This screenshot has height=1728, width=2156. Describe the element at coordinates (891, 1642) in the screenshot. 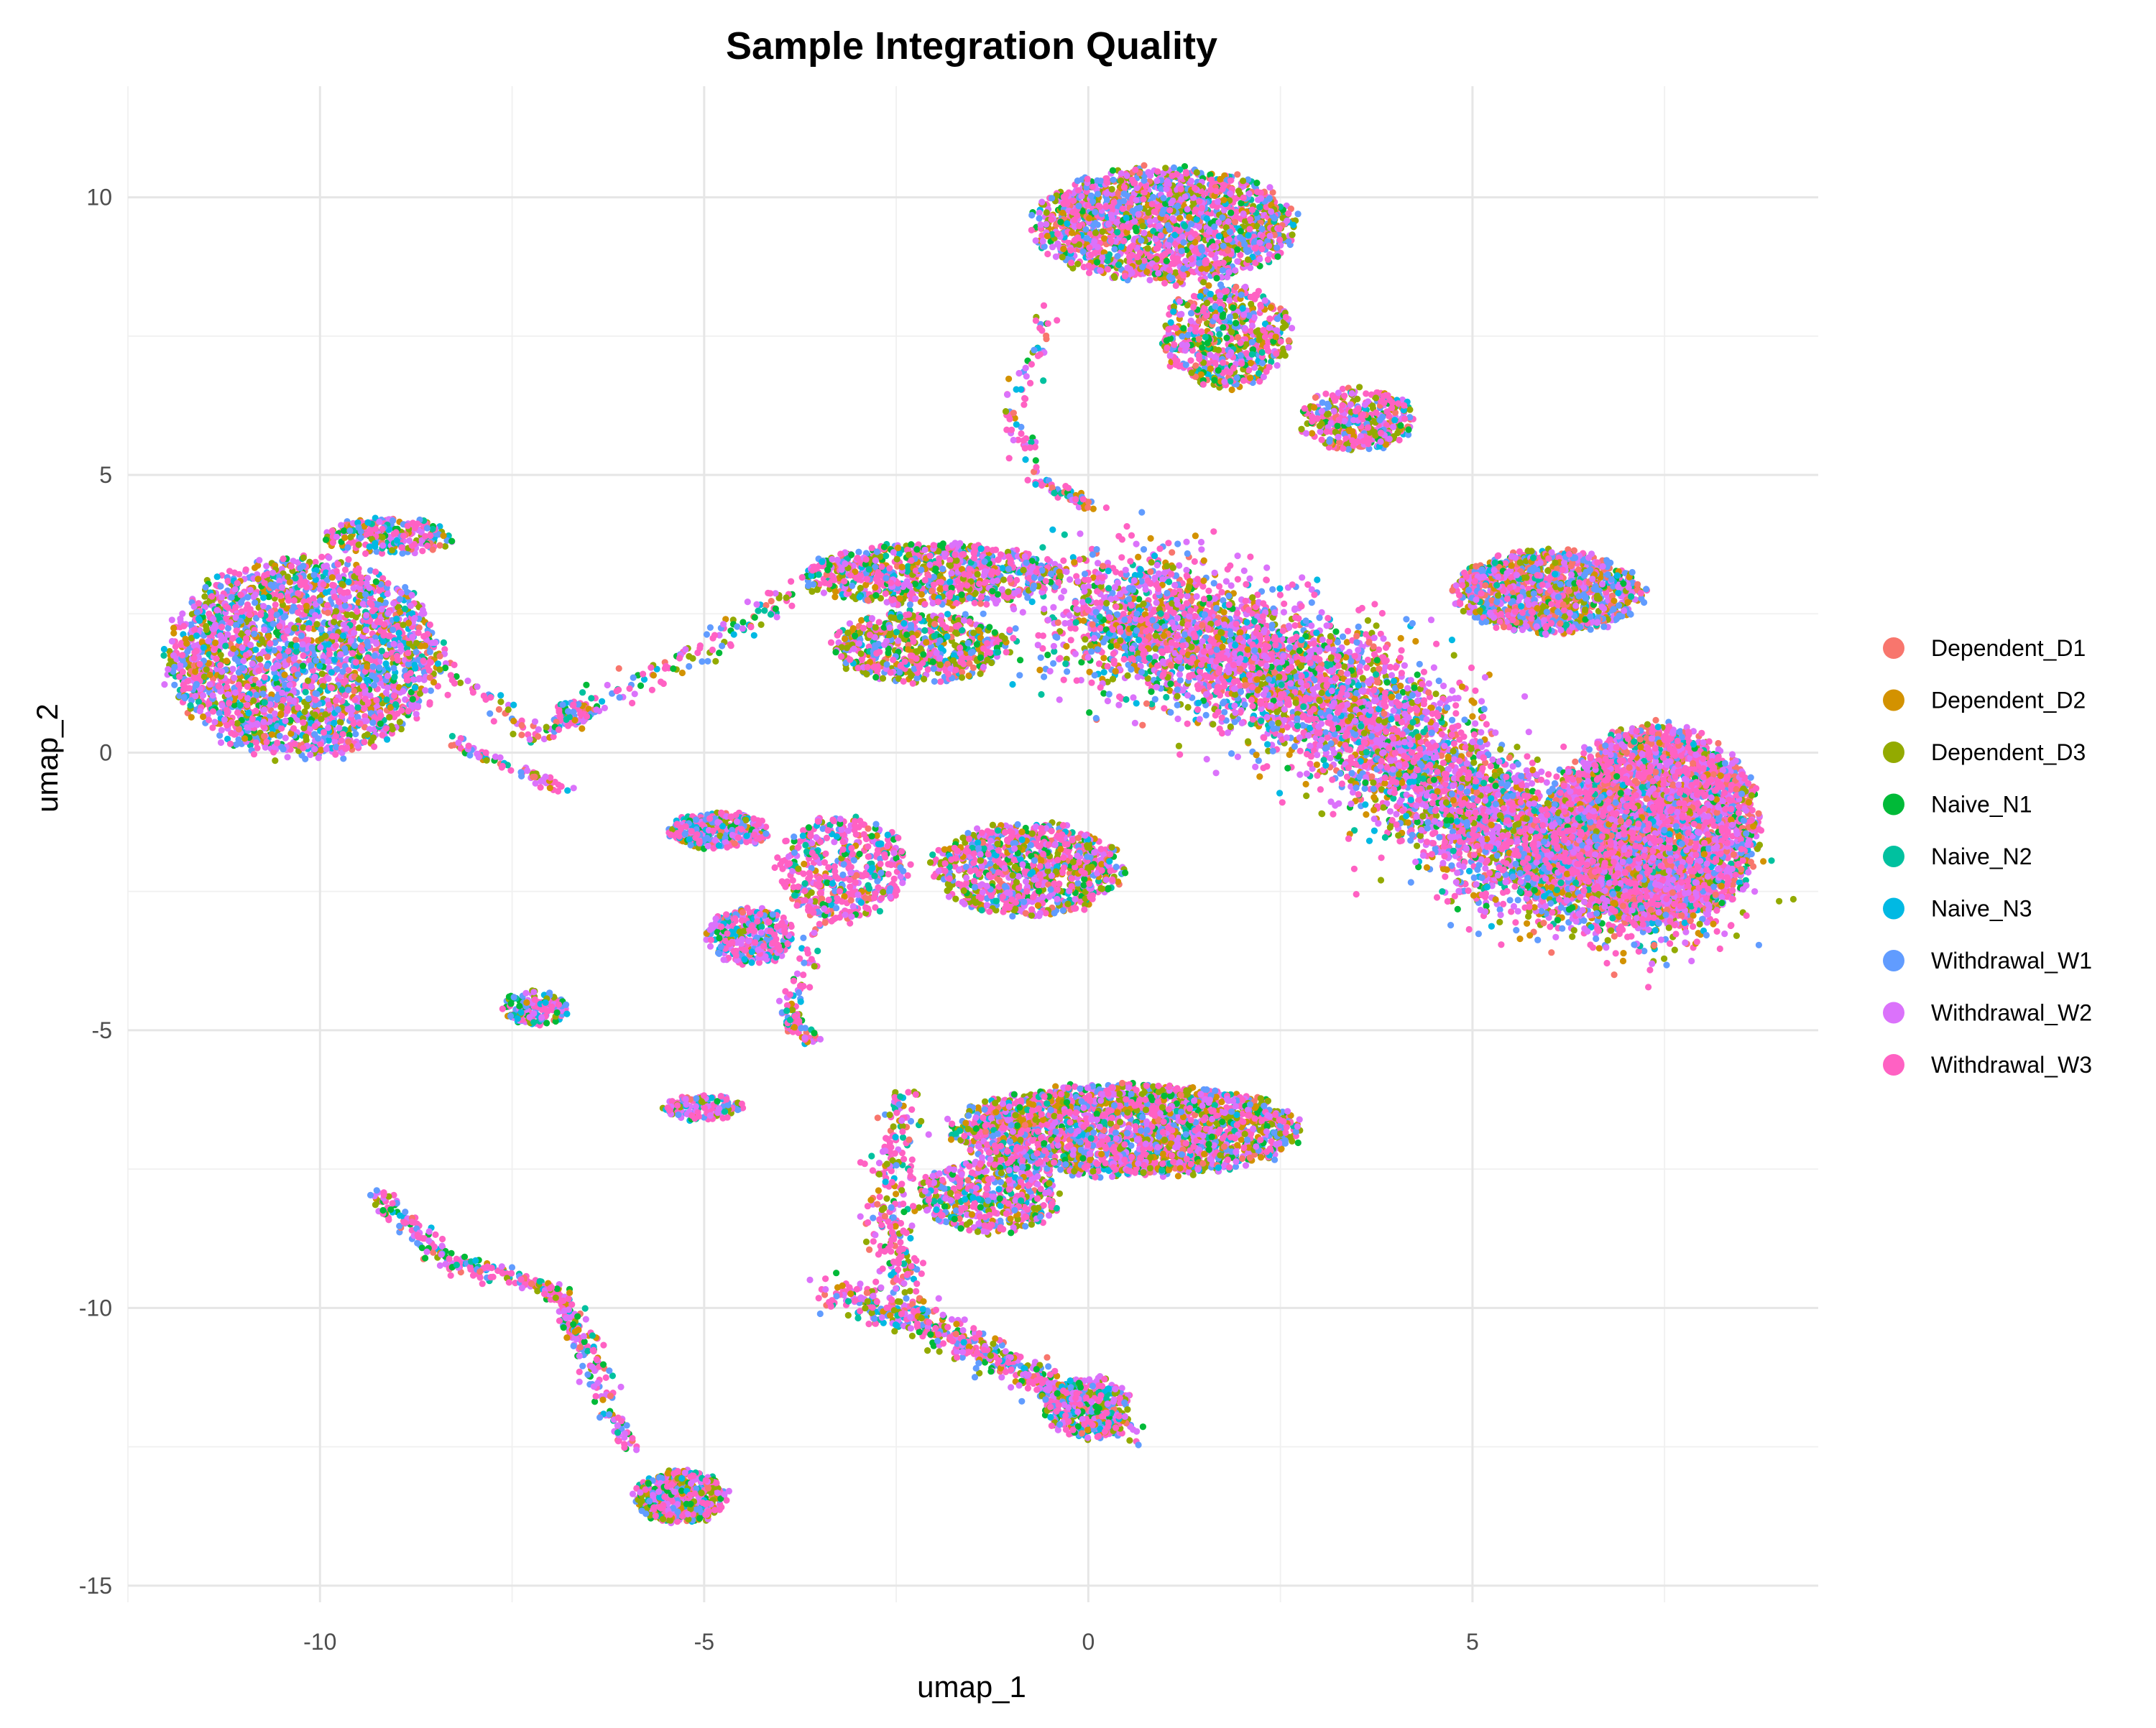

I see `x-tick-labels: -10 -5 0 5` at that location.